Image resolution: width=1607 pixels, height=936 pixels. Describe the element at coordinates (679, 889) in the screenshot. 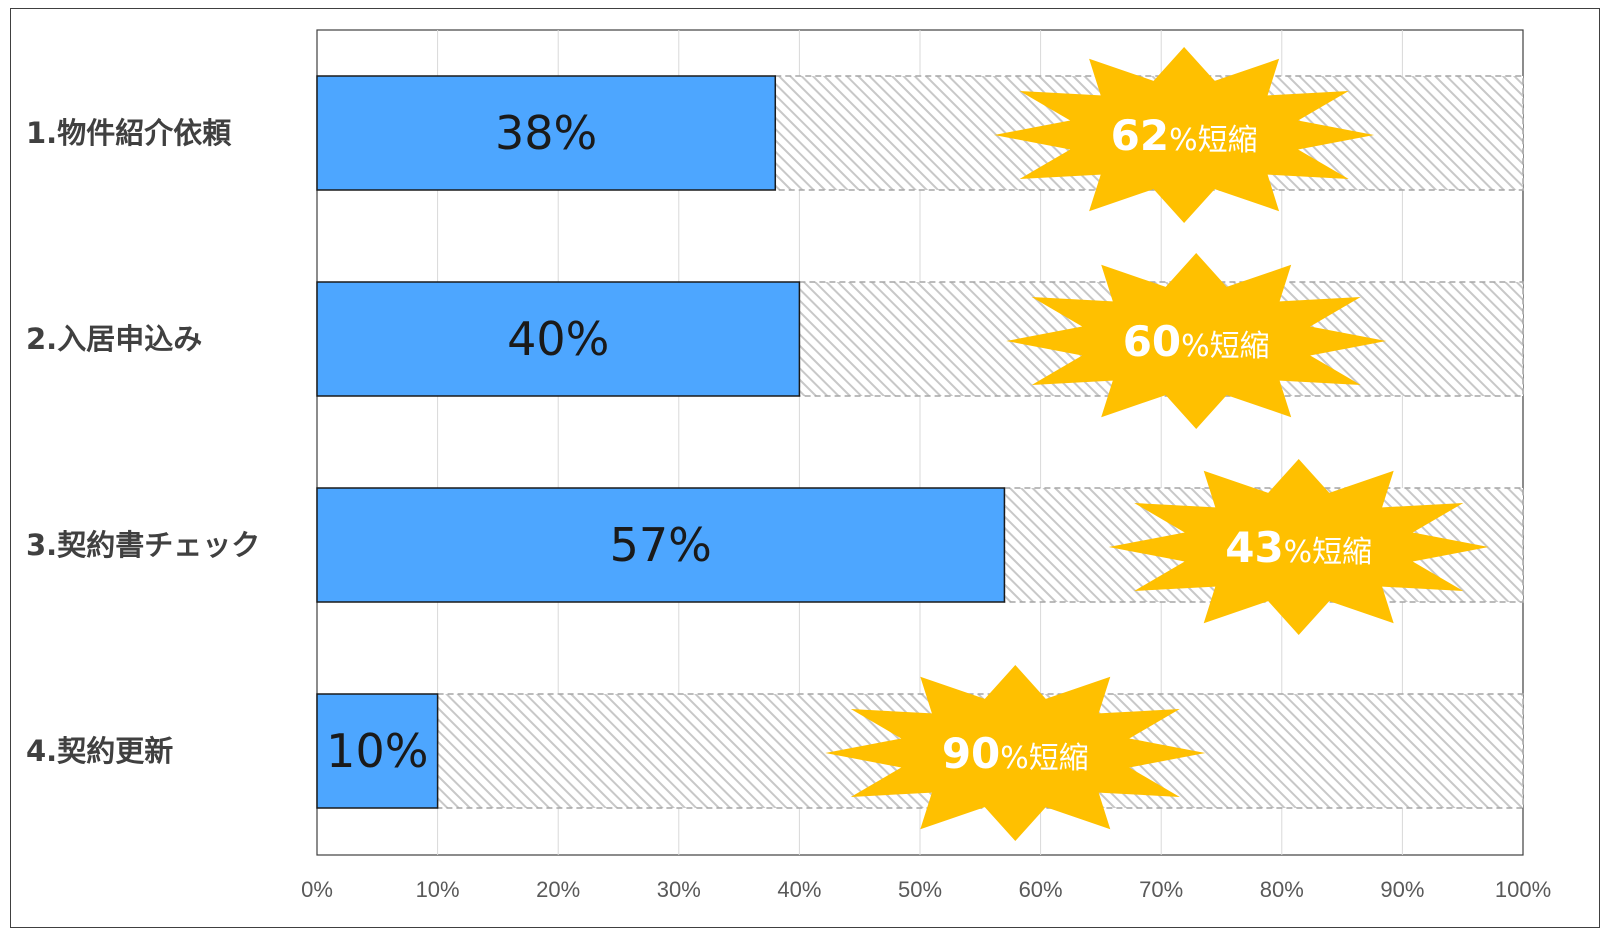

I see `x-tick-label: 30%` at that location.